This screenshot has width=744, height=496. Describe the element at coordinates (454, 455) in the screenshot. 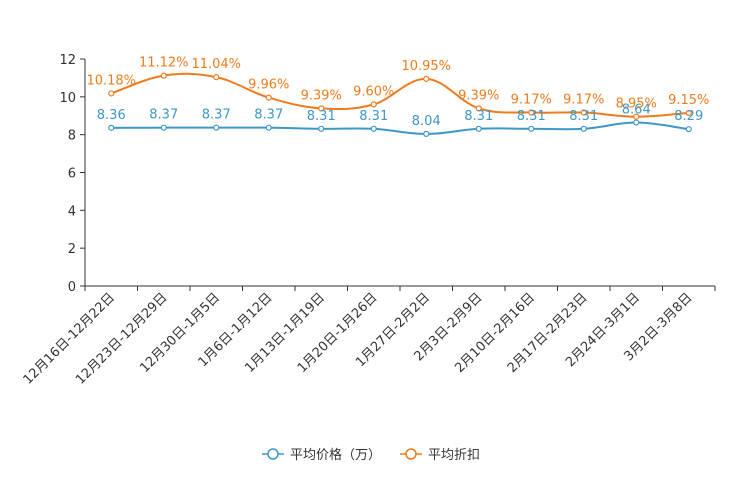

I see `legend-label: 平均折扣` at that location.